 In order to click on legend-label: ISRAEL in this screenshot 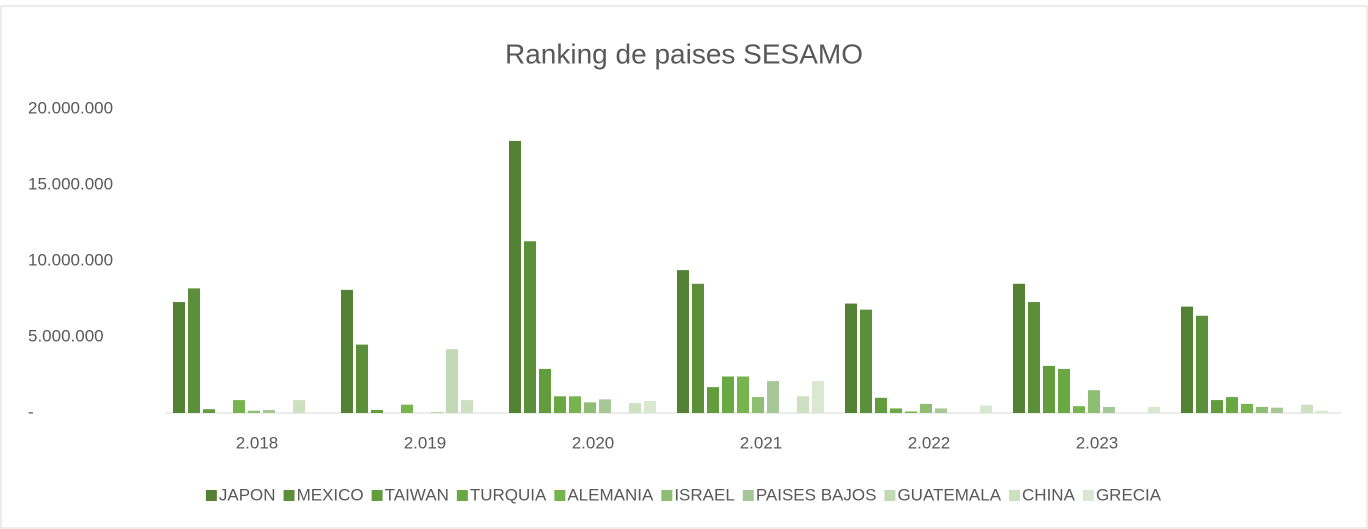, I will do `click(704, 494)`.